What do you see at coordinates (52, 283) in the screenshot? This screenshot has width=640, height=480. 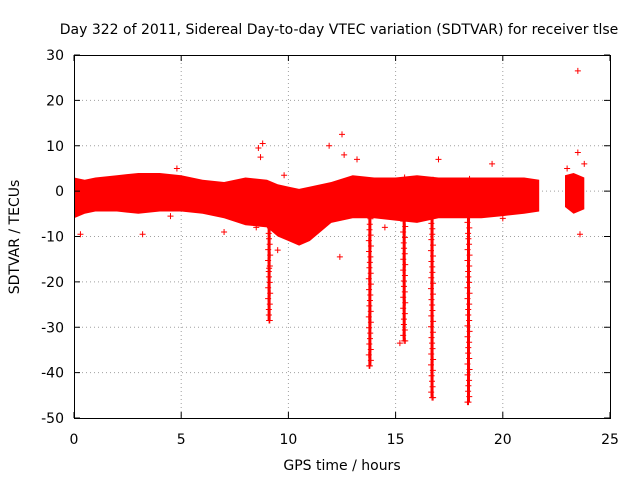 I see `y-tick-label: -20` at bounding box center [52, 283].